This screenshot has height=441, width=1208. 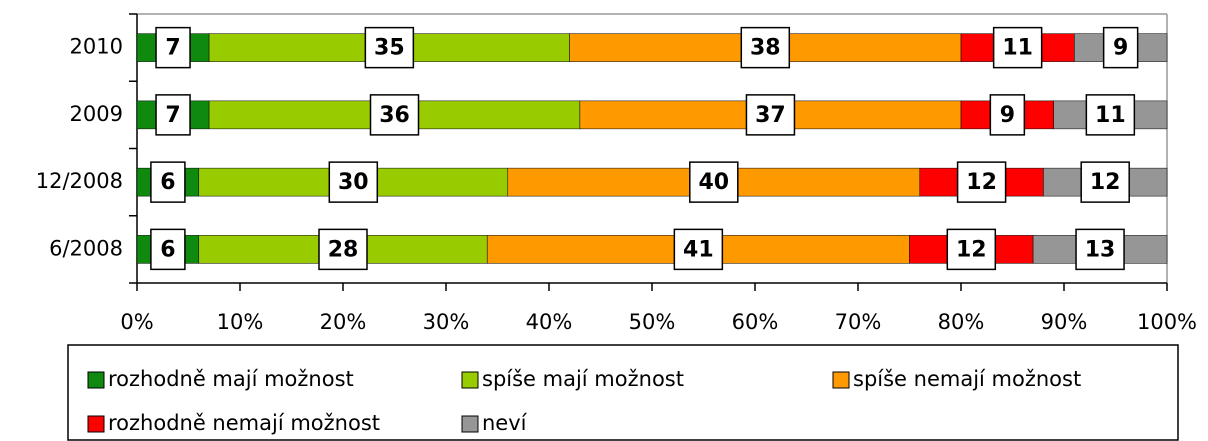 I want to click on data-label: 36, so click(x=394, y=115).